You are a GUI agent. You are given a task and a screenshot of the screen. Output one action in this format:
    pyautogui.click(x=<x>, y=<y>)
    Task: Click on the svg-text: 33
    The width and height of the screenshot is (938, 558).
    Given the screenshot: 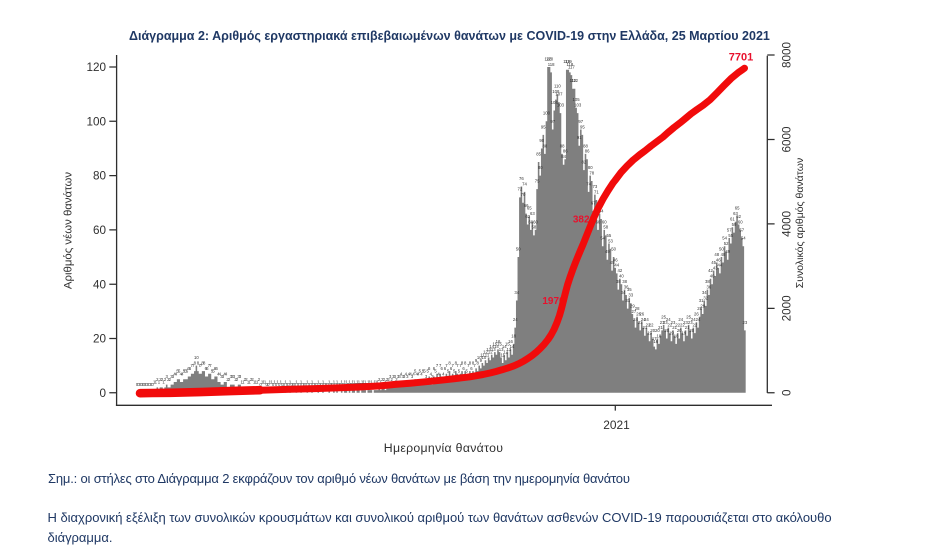 What is the action you would take?
    pyautogui.click(x=630, y=295)
    